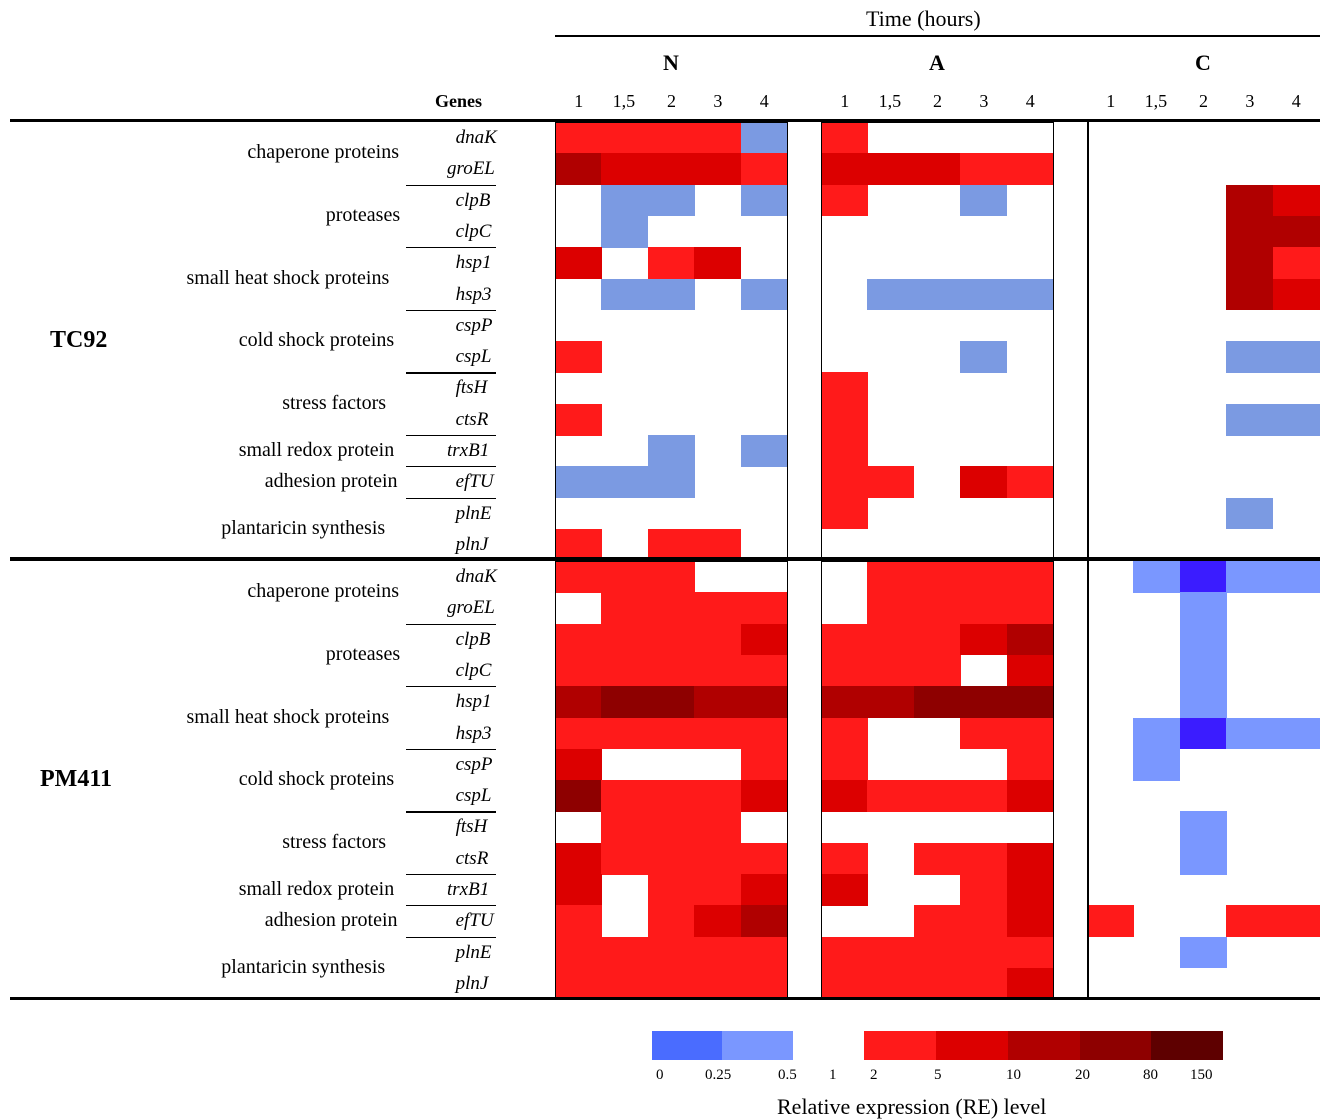  Describe the element at coordinates (937, 36) in the screenshot. I see `title-underline` at that location.